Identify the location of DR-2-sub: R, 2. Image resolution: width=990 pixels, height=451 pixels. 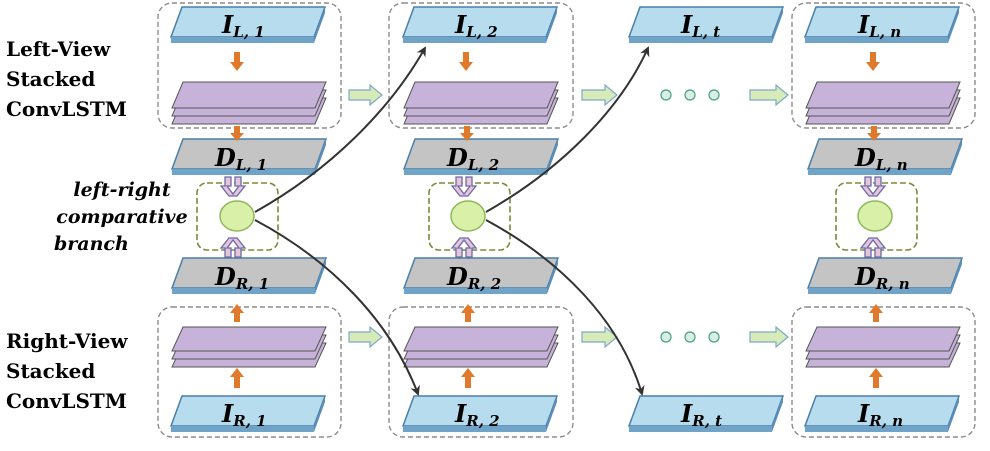
(484, 284).